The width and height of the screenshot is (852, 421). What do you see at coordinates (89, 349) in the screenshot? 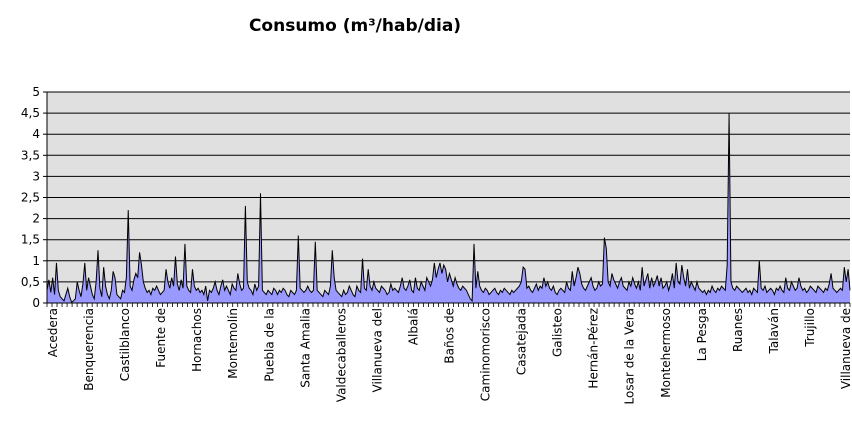
I see `x-tick-label: Benquerencia` at bounding box center [89, 349].